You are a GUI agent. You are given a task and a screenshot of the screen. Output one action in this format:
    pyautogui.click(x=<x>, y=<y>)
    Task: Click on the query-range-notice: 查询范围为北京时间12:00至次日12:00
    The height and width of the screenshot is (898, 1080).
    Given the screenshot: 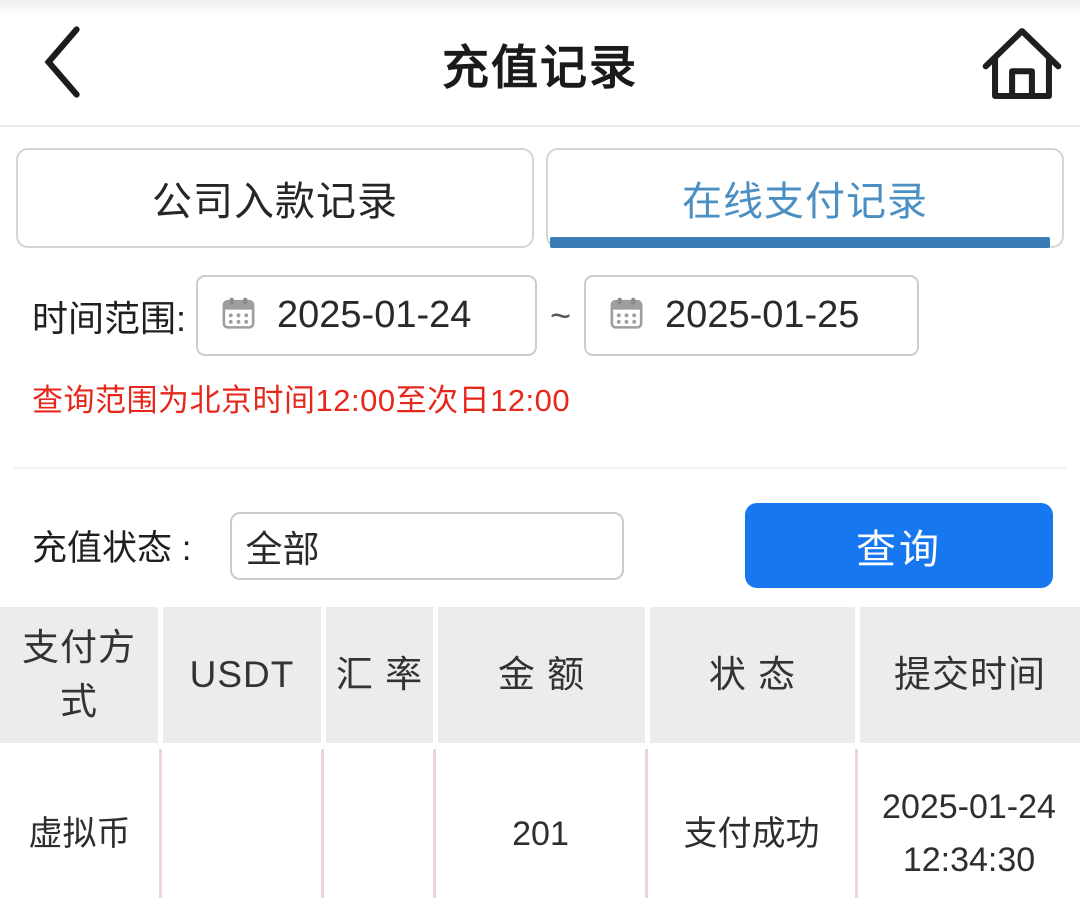 What is the action you would take?
    pyautogui.click(x=301, y=400)
    